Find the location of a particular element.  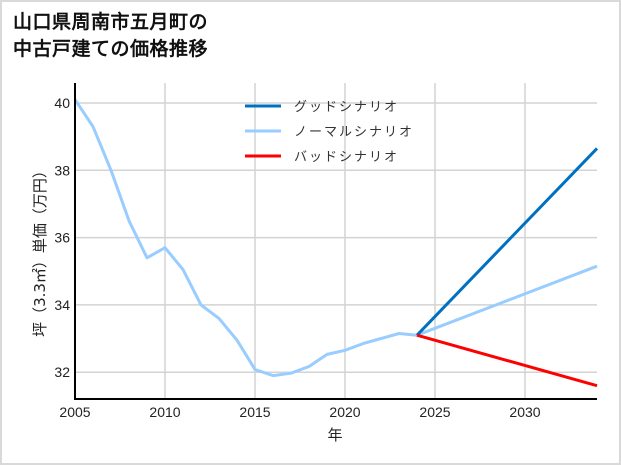

x-axis-ticks: 2005 2010 2015 2020 2025 2030 is located at coordinates (299, 412).